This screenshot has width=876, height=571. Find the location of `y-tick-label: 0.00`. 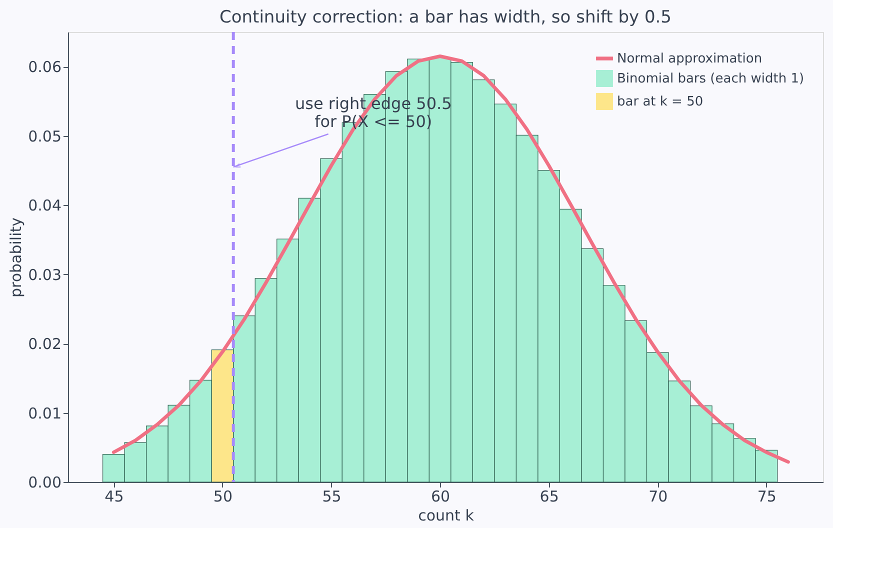

y-tick-label: 0.00 is located at coordinates (45, 483).